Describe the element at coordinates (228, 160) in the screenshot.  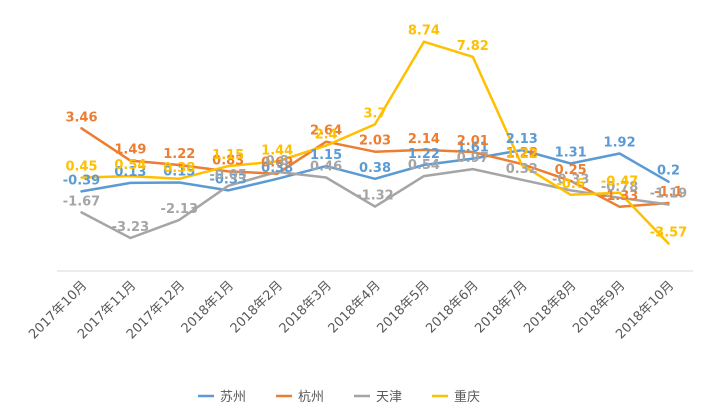
I see `data-label: 0.83` at that location.